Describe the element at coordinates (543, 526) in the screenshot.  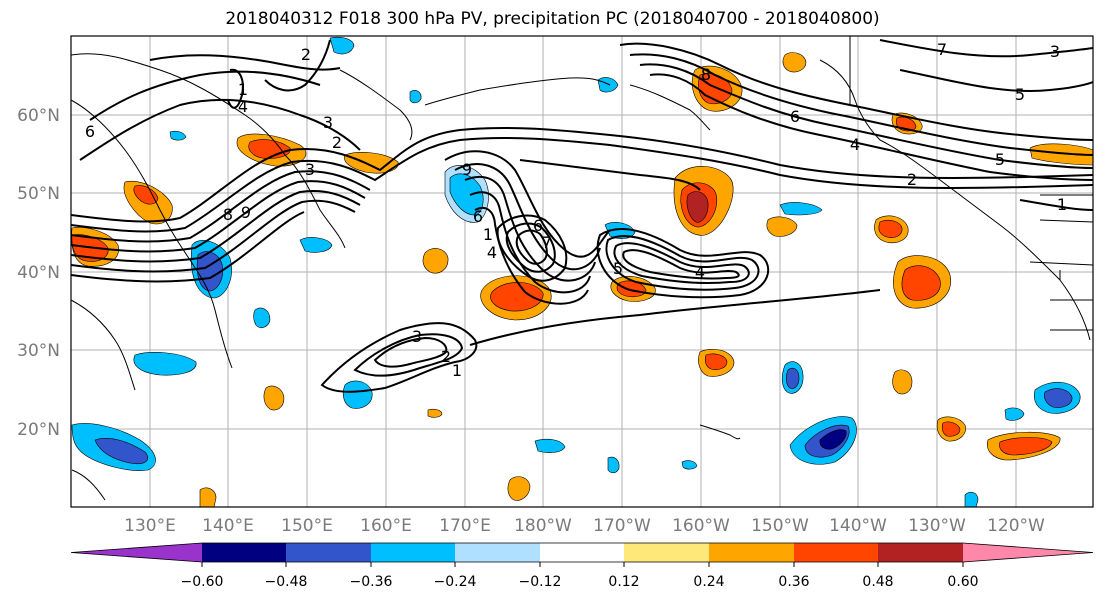
I see `lon-tick-label: 180°W` at that location.